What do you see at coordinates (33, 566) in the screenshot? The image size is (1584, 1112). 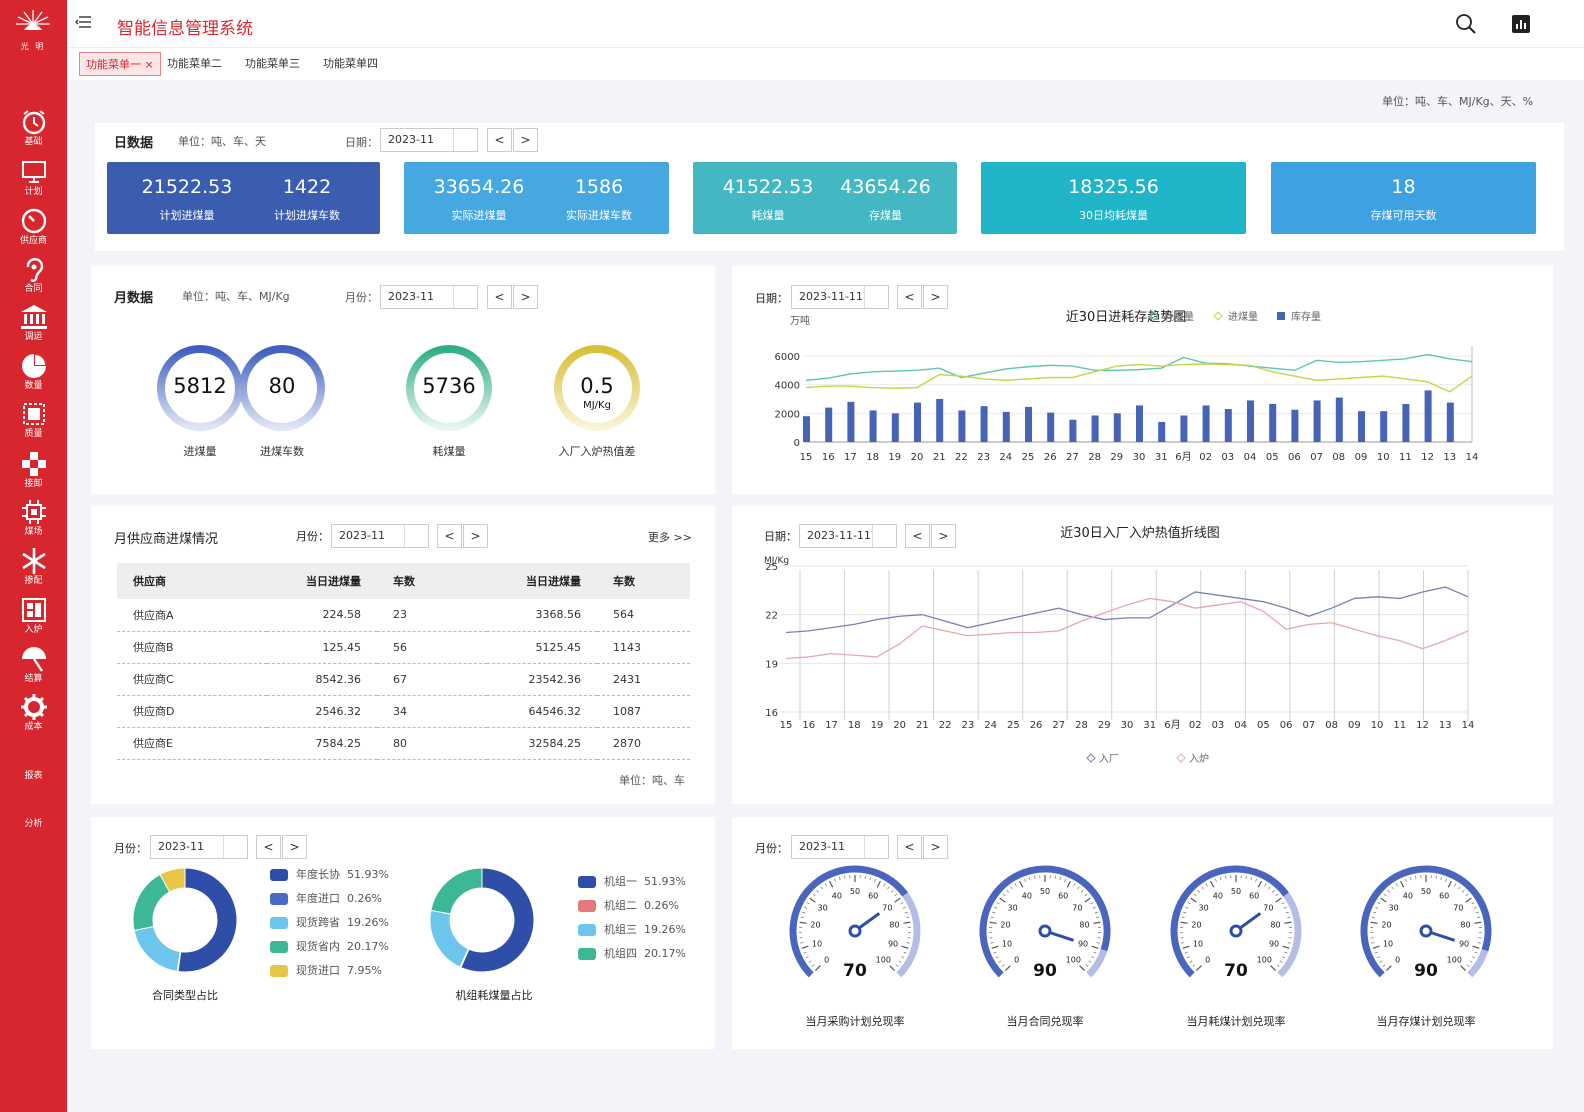 I see `sidebar-item-10: 掺配` at bounding box center [33, 566].